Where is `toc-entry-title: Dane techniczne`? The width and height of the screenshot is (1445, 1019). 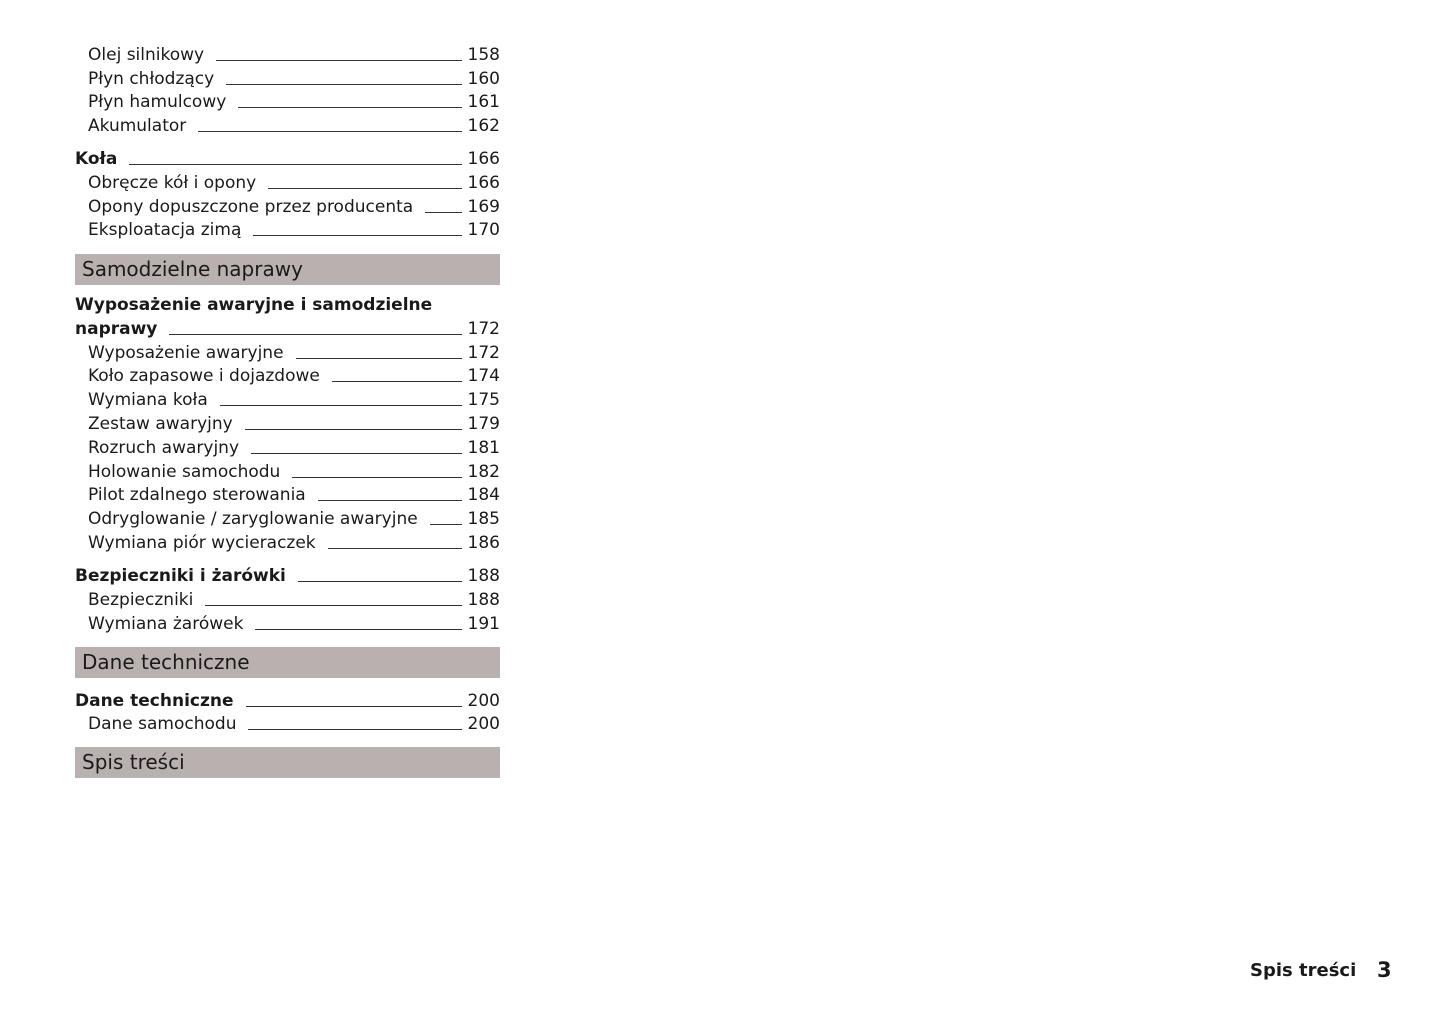 toc-entry-title: Dane techniczne is located at coordinates (154, 701).